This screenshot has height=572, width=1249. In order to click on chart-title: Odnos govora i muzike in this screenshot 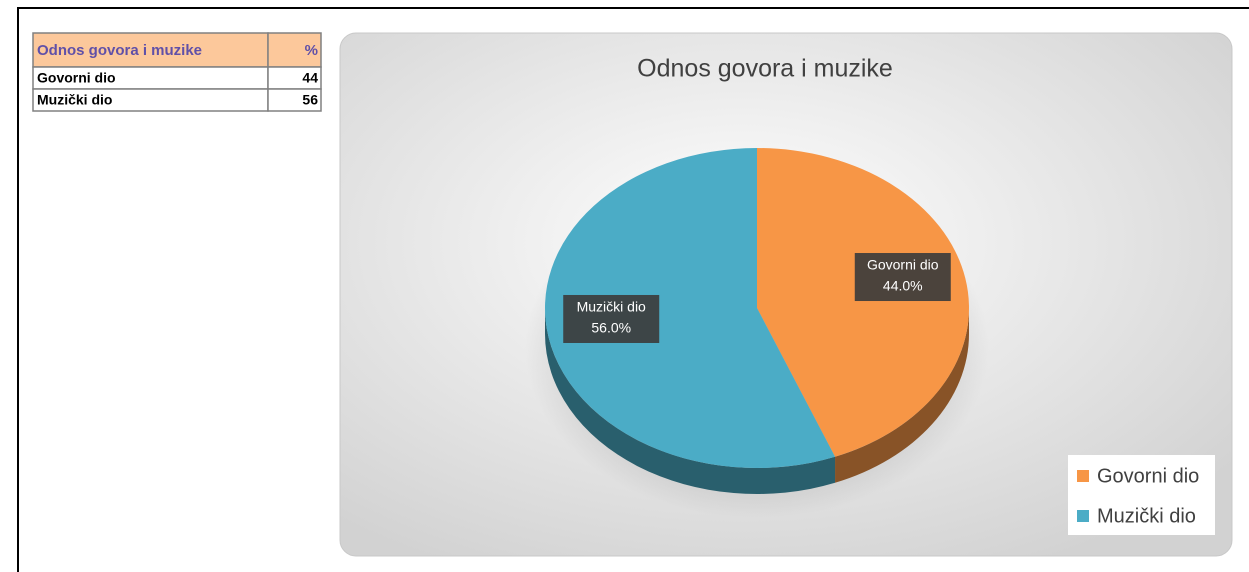, I will do `click(765, 69)`.